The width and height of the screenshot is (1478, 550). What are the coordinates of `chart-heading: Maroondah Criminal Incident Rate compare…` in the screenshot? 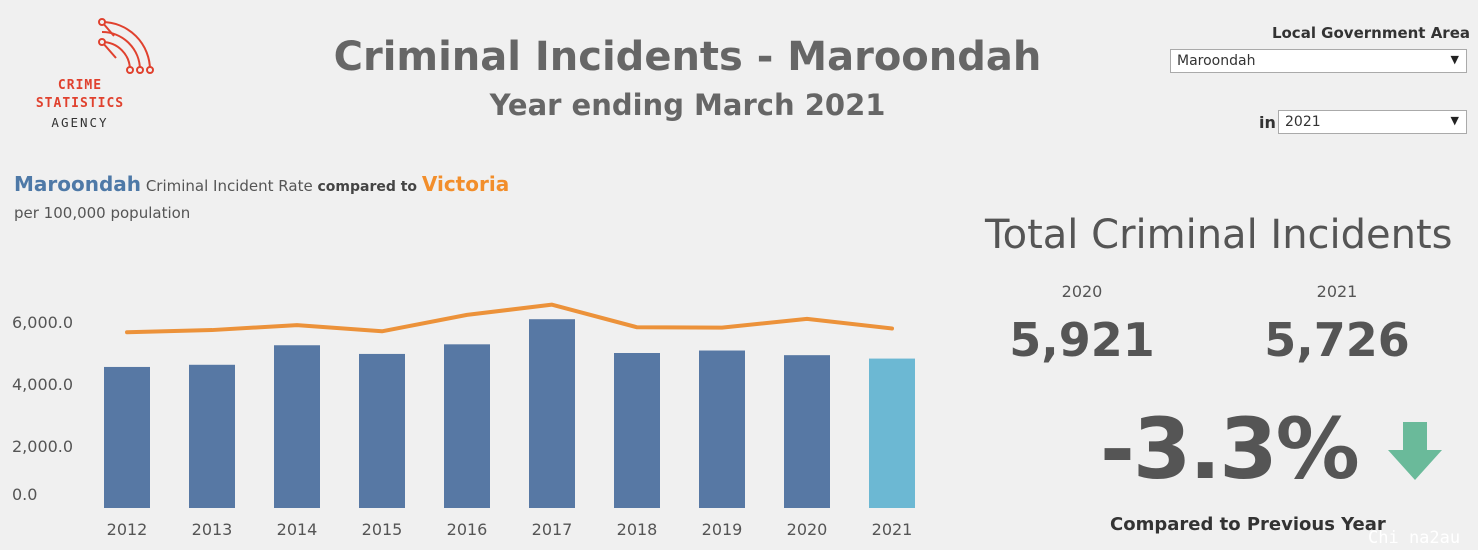 It's located at (261, 184).